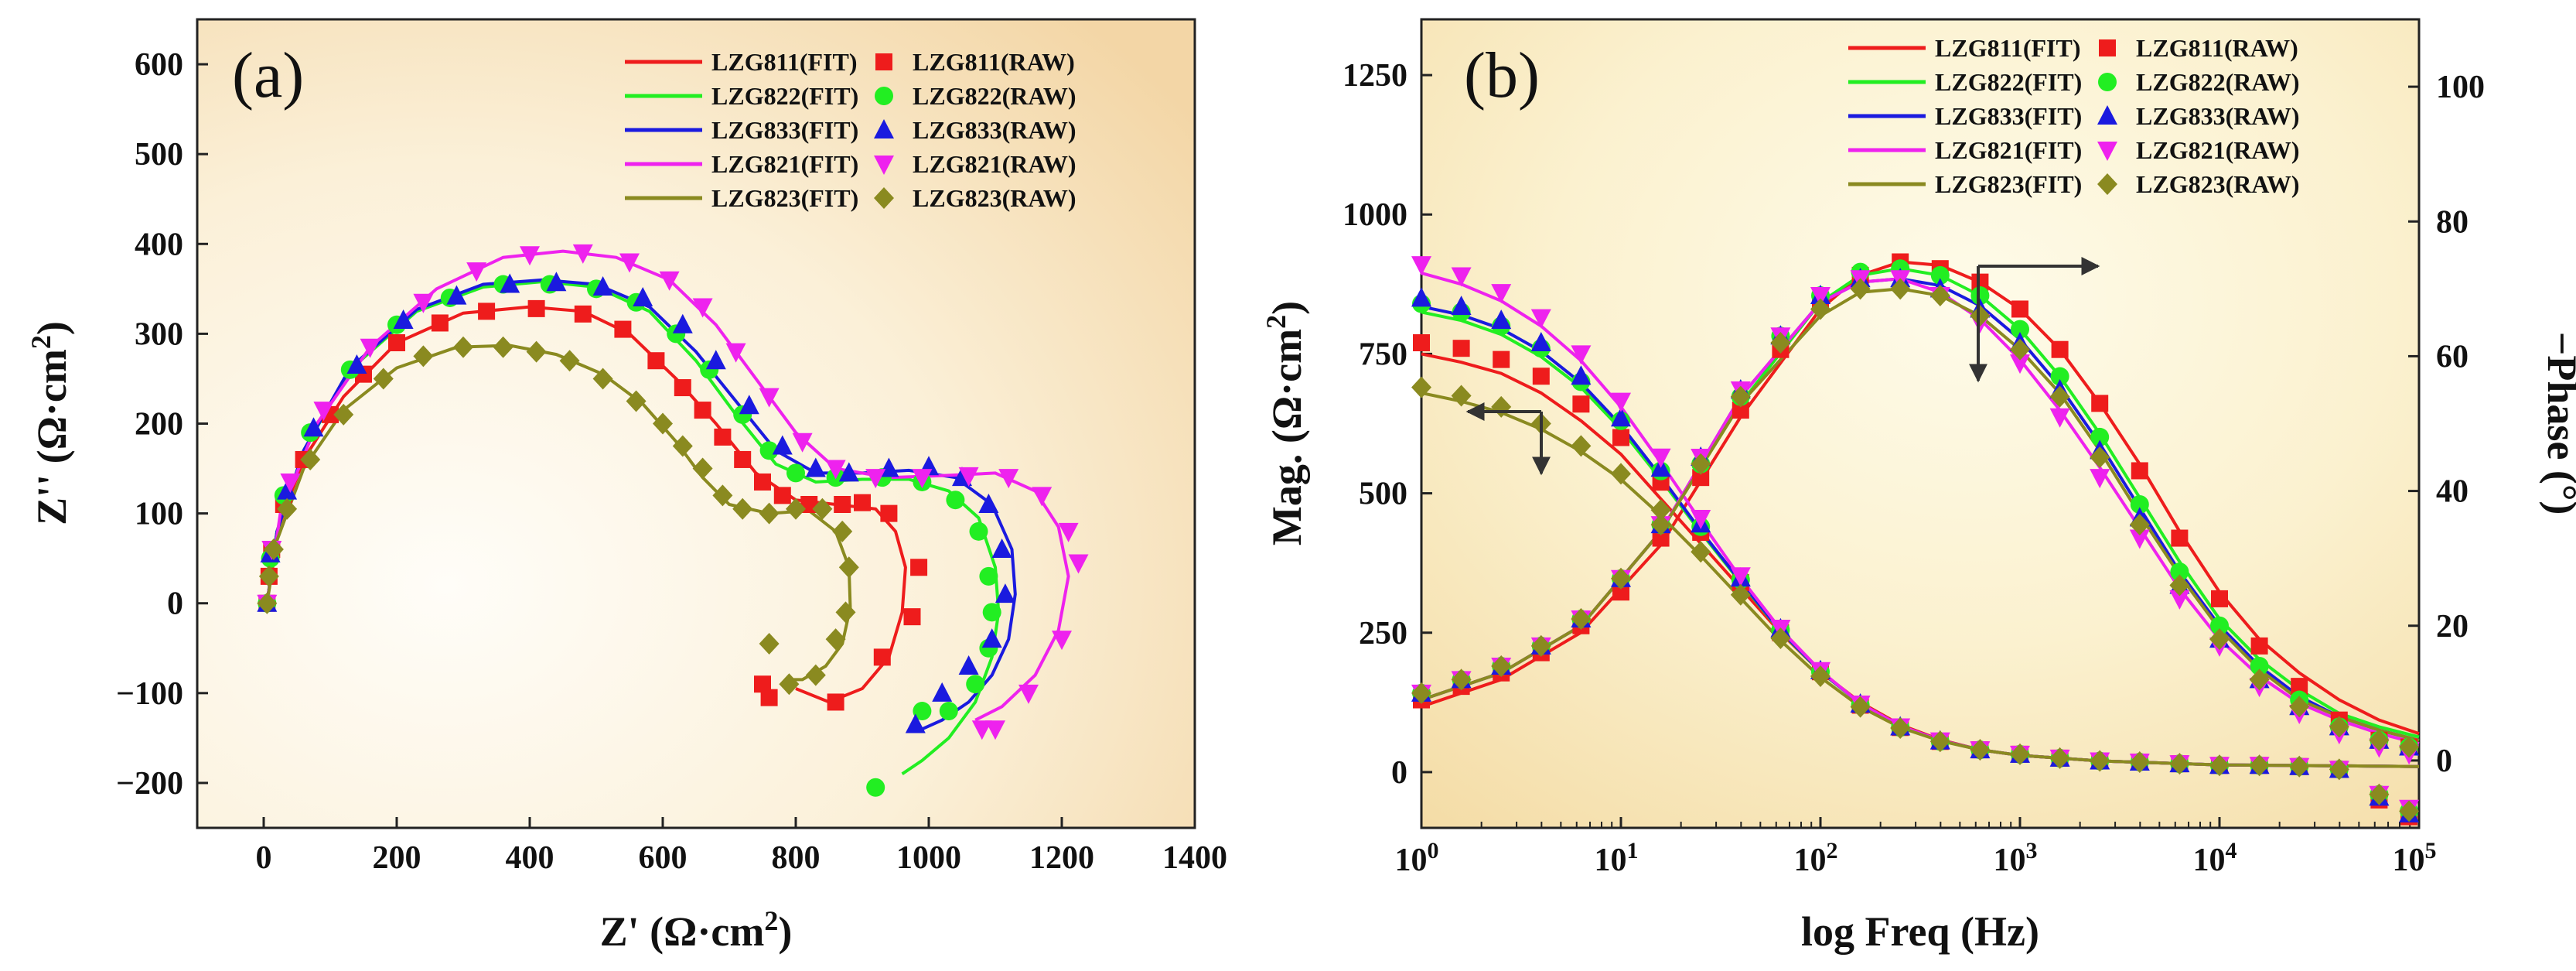  What do you see at coordinates (1782, 366) in the screenshot?
I see `panel-b-annotation-arrows` at bounding box center [1782, 366].